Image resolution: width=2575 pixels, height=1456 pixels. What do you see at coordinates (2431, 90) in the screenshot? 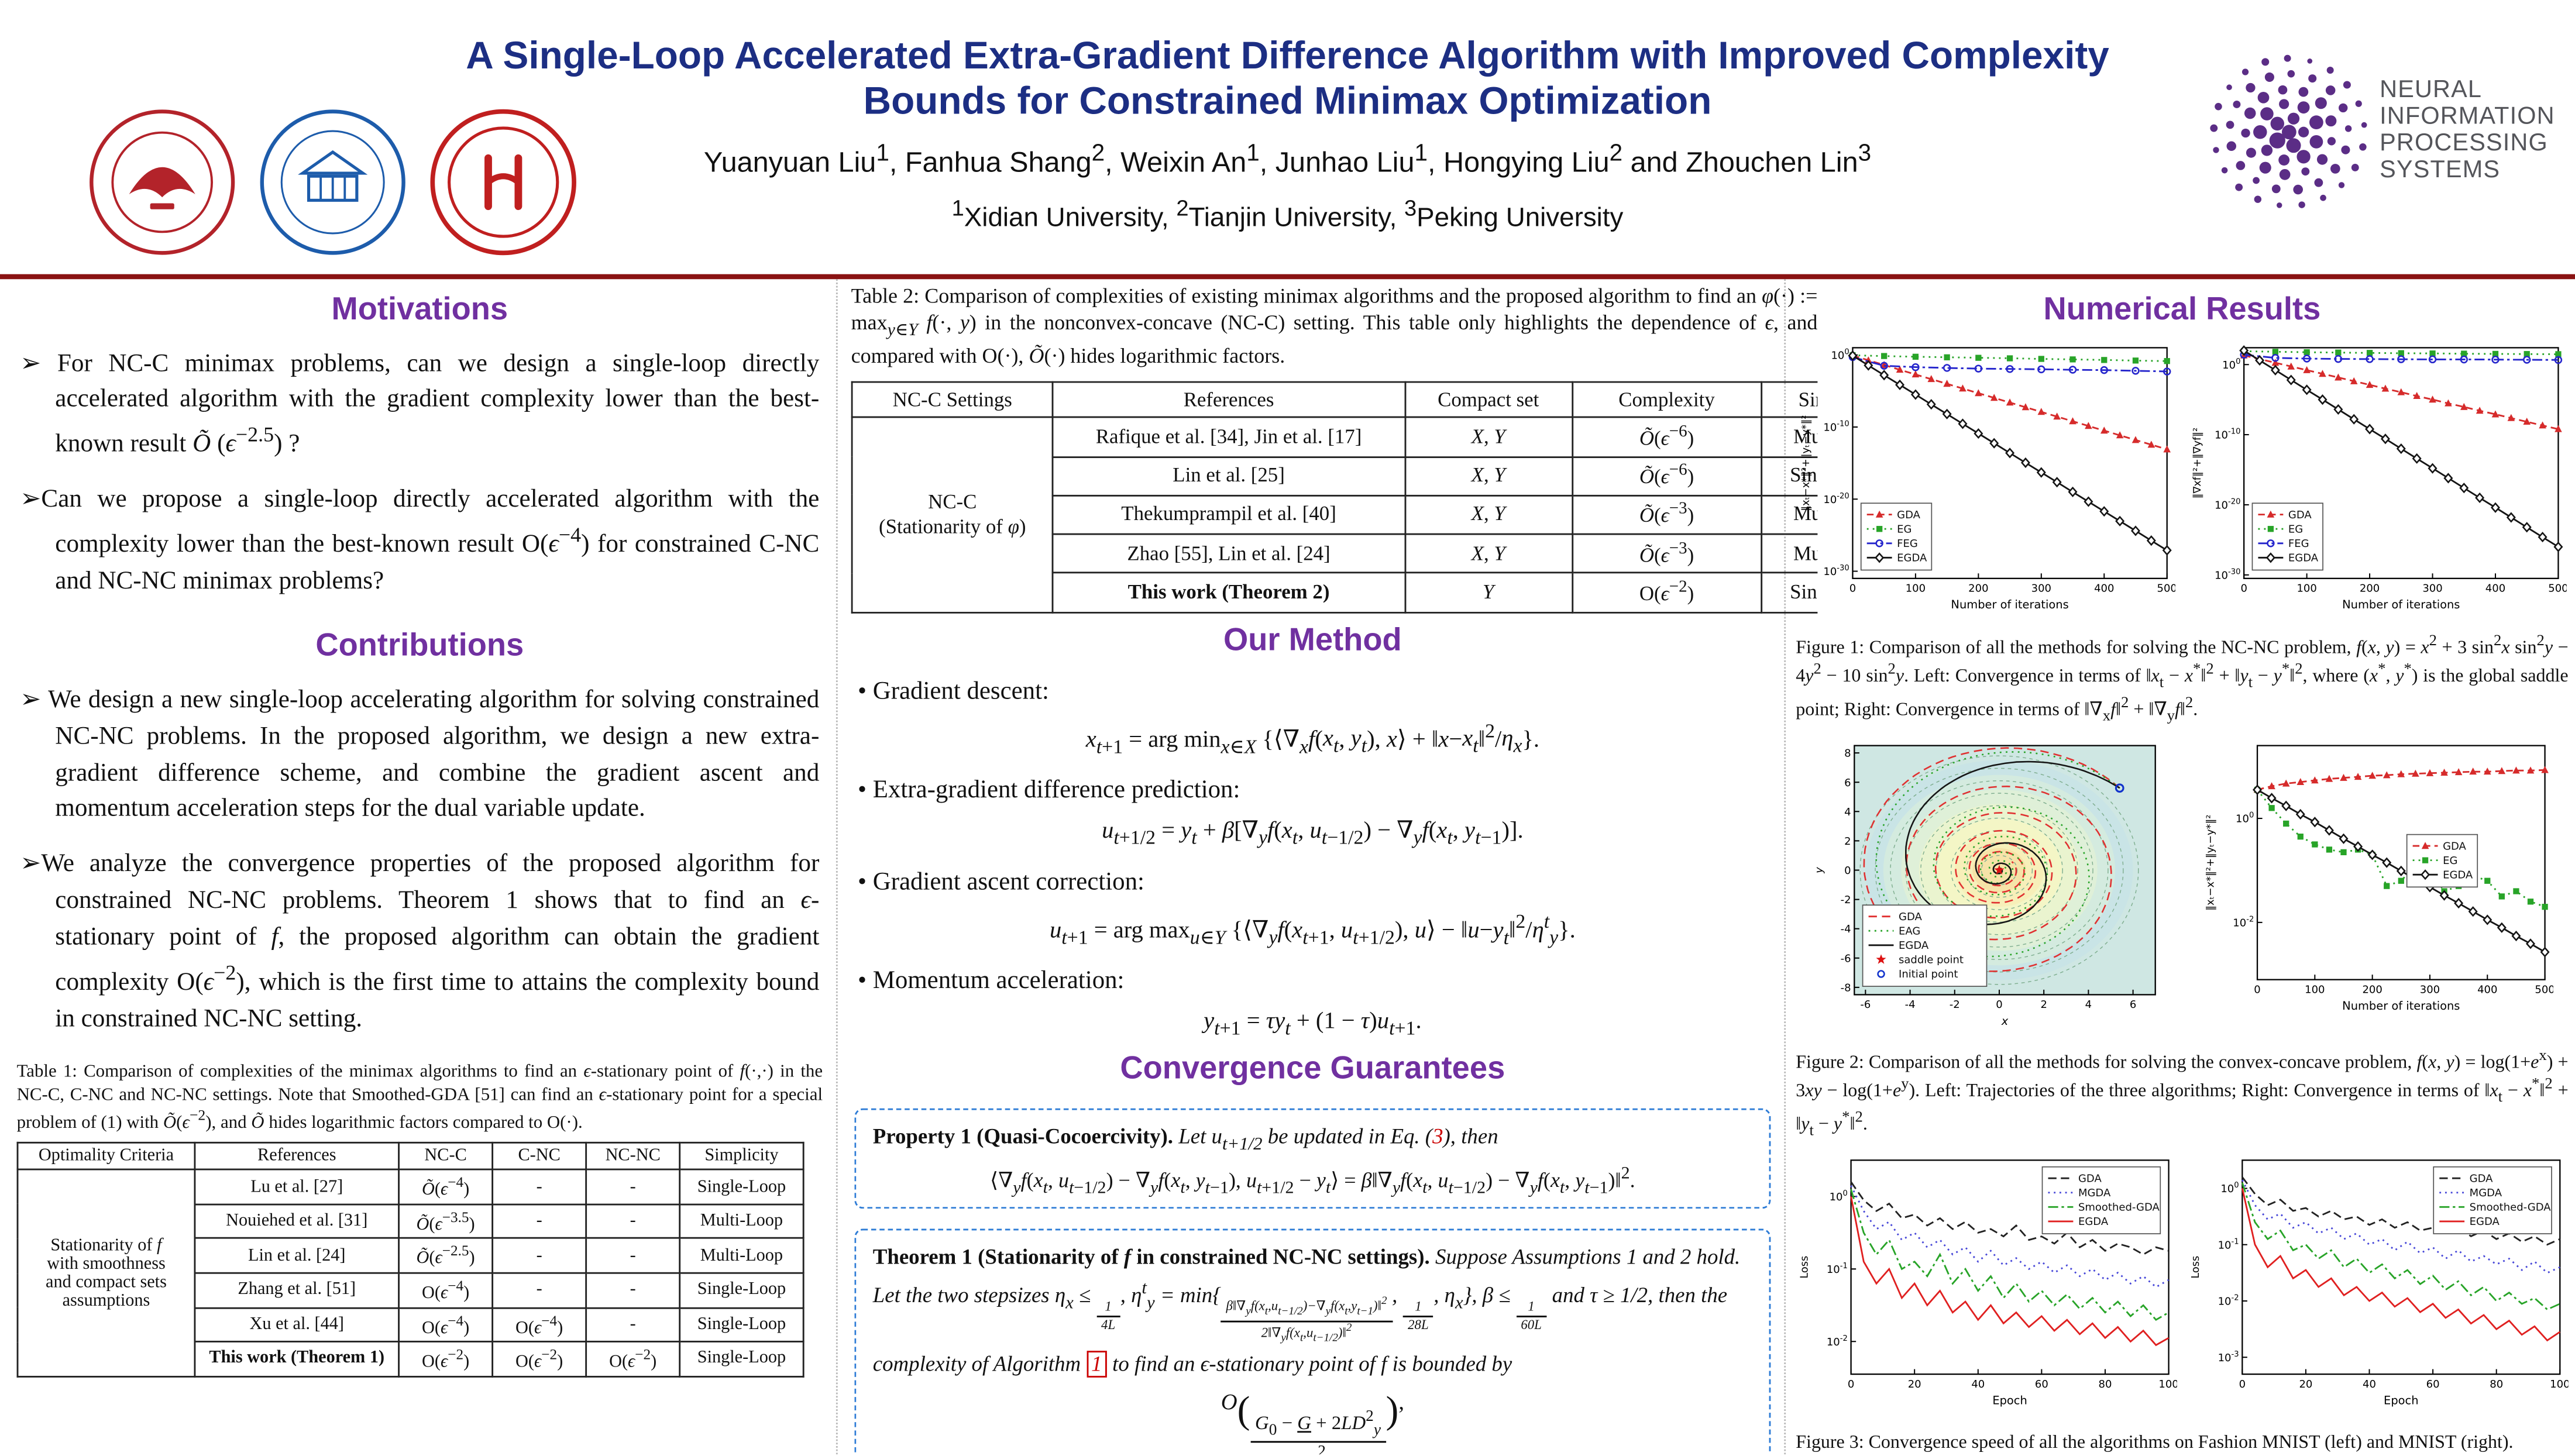
I see `neurips-line: NEURAL` at bounding box center [2431, 90].